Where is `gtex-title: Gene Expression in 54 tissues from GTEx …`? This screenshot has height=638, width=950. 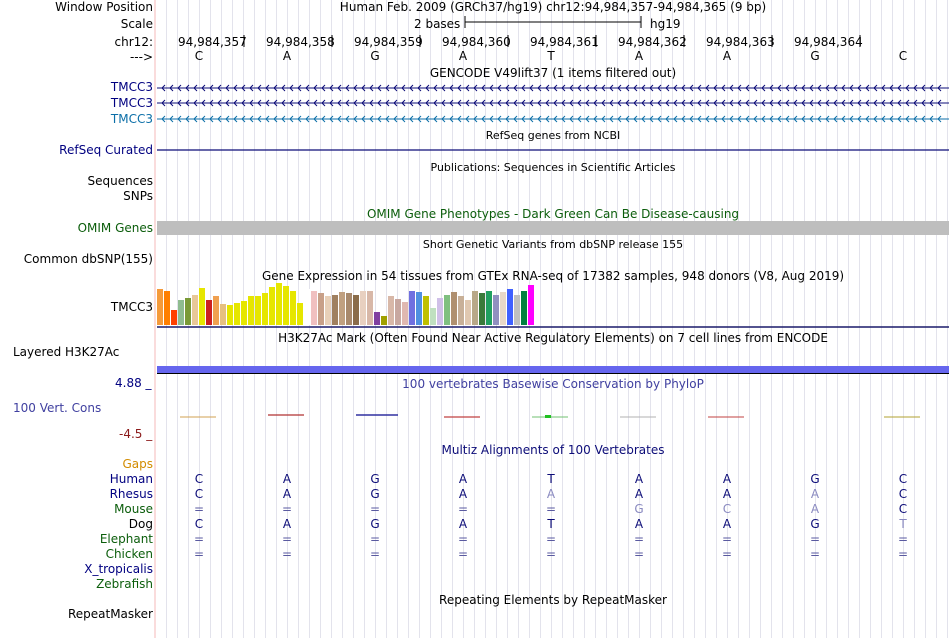 gtex-title: Gene Expression in 54 tissues from GTEx … is located at coordinates (553, 276).